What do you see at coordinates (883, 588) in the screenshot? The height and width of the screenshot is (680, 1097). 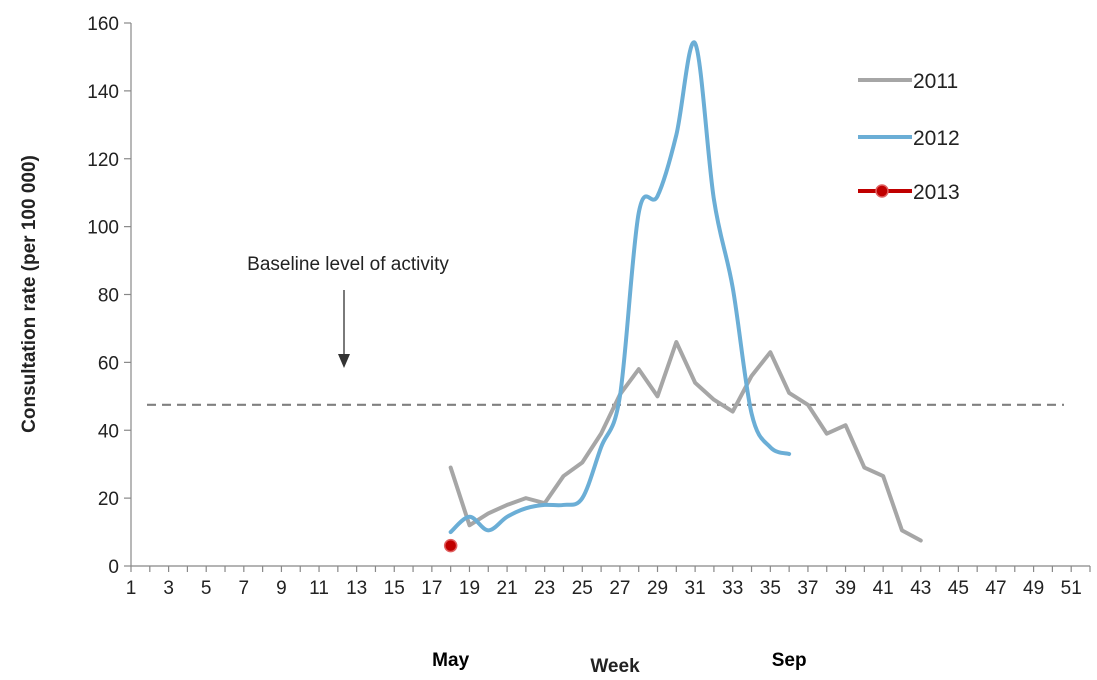 I see `x-tick-label: 41` at bounding box center [883, 588].